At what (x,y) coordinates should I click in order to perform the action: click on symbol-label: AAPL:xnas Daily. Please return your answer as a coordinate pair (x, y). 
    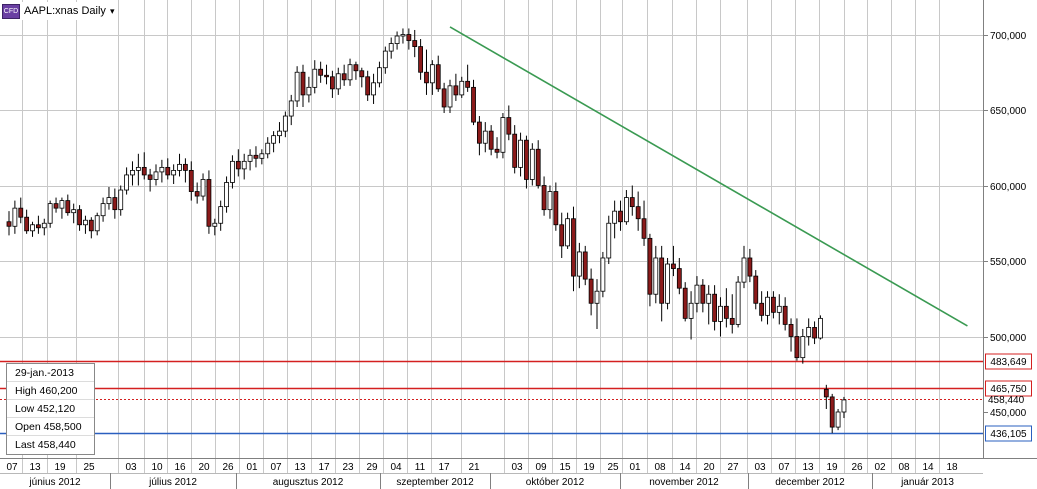
    Looking at the image, I should click on (65, 11).